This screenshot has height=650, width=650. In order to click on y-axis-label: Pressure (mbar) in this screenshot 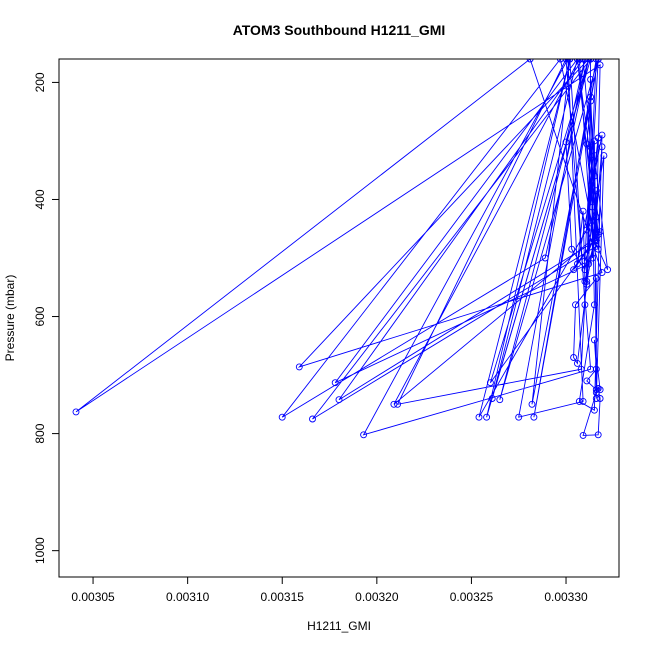, I will do `click(10, 318)`.